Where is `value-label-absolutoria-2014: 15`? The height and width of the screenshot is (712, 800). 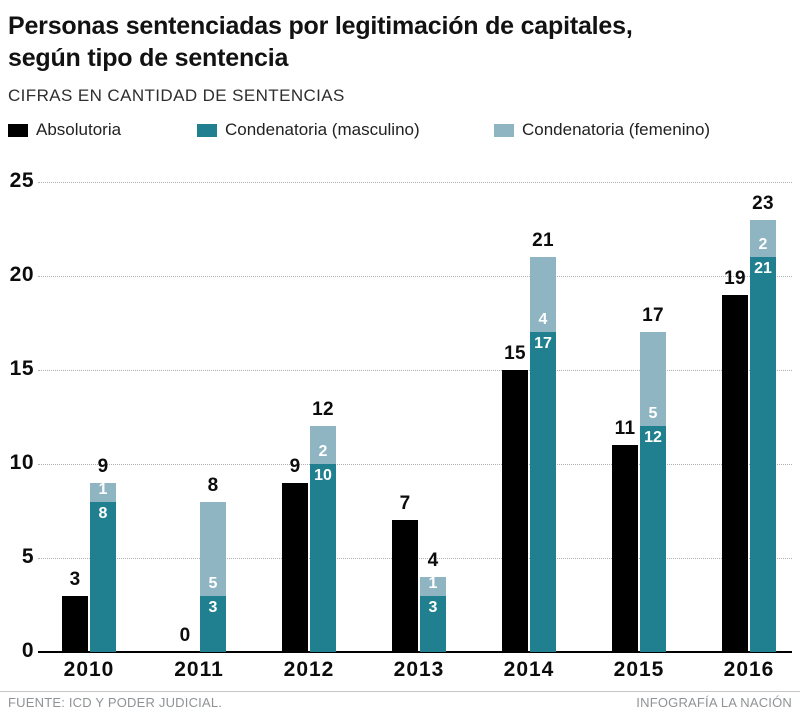 value-label-absolutoria-2014: 15 is located at coordinates (515, 353).